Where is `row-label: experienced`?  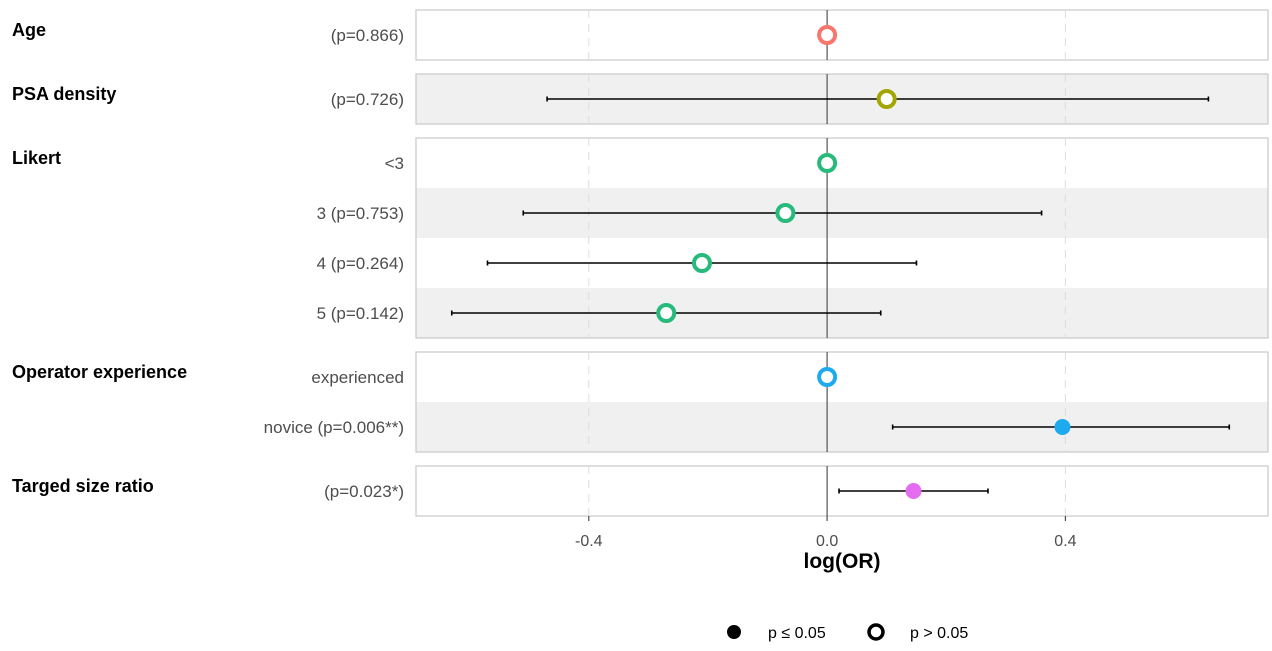 row-label: experienced is located at coordinates (357, 377).